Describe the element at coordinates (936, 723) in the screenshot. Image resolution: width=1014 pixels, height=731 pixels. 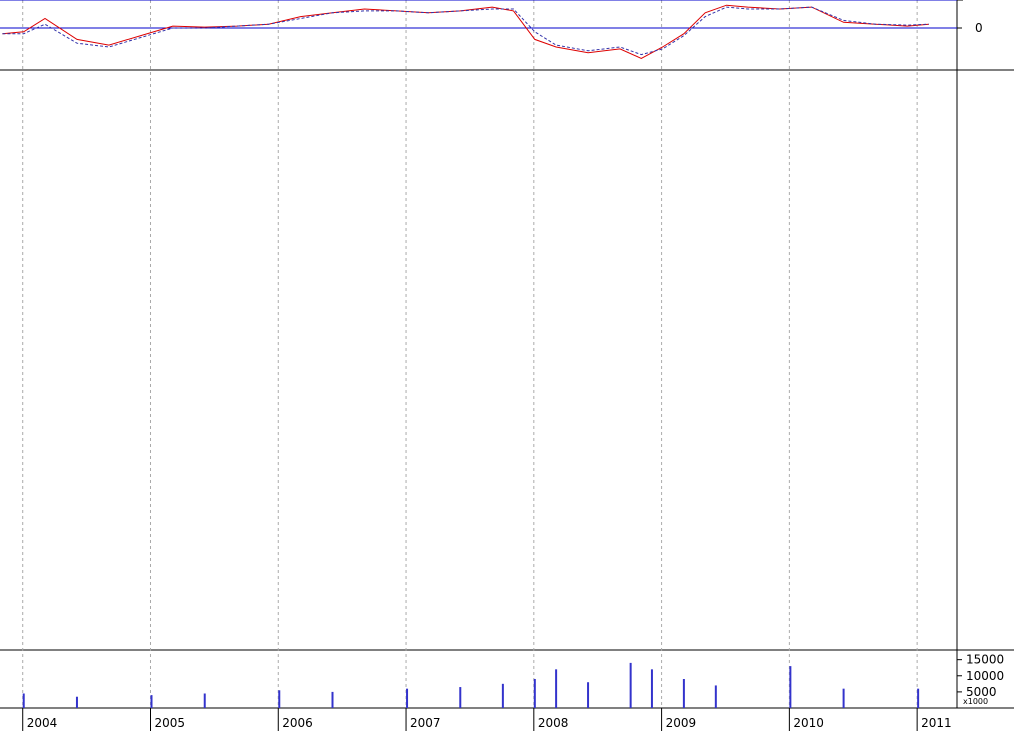
I see `x-tick-label: 2011` at that location.